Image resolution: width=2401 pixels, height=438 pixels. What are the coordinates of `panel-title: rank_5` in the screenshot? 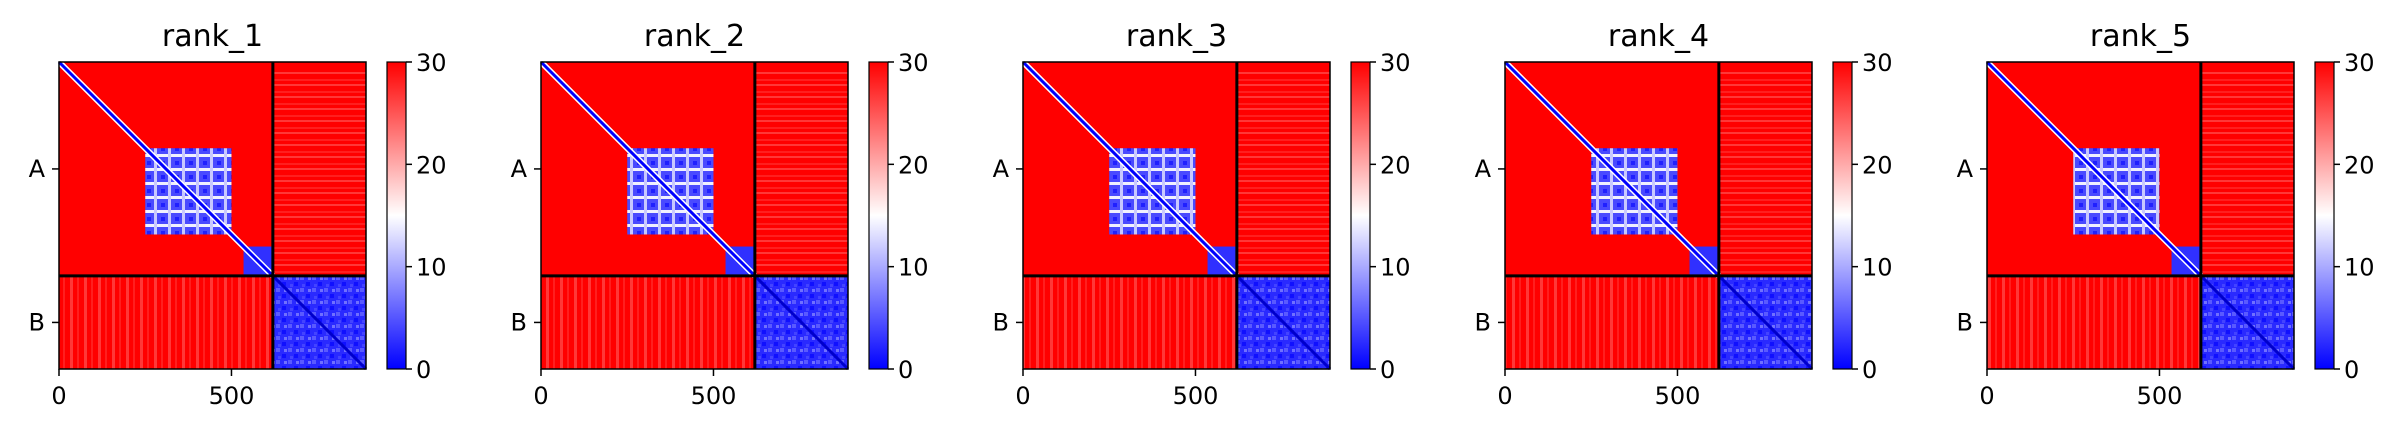 It's located at (2140, 36).